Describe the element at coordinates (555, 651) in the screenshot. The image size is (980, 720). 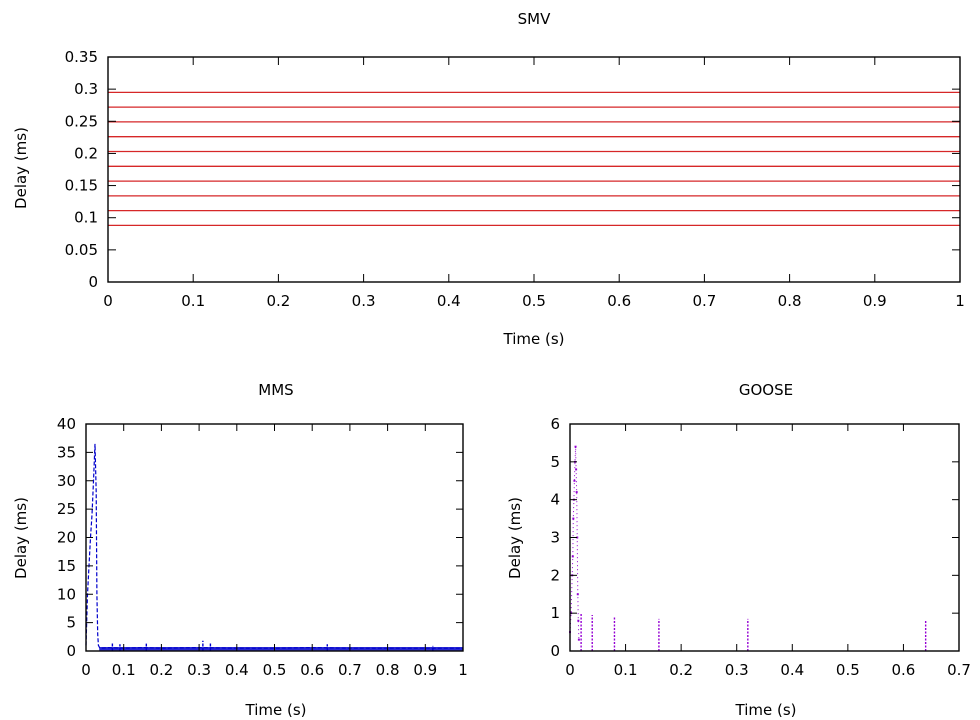
I see `goose-ytick-label: 0` at that location.